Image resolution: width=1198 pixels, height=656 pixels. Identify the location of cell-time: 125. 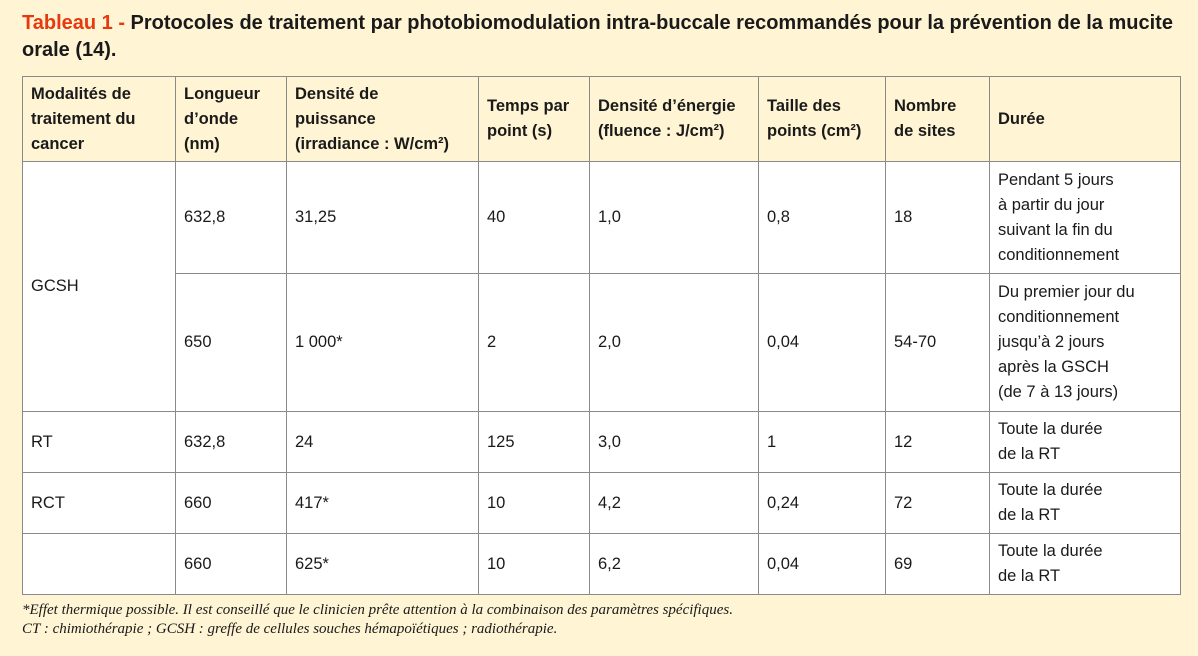
(534, 442).